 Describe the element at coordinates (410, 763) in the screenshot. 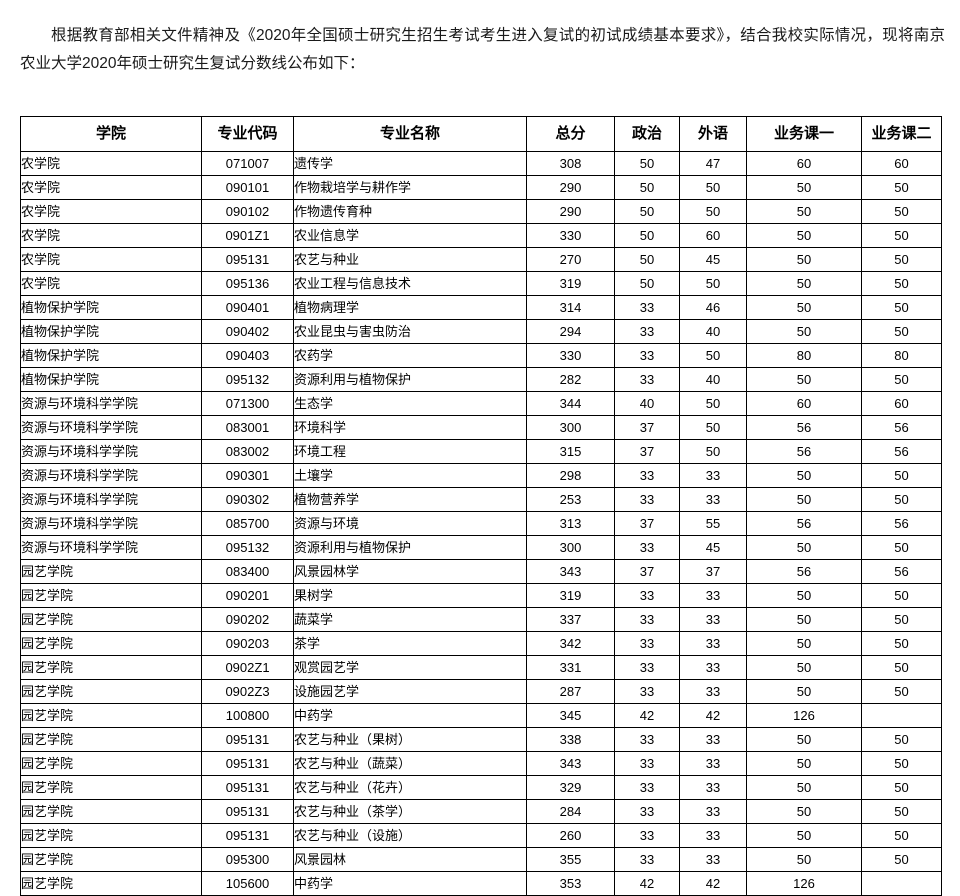

I see `cell-major-name: 农艺与种业（蔬菜）` at that location.